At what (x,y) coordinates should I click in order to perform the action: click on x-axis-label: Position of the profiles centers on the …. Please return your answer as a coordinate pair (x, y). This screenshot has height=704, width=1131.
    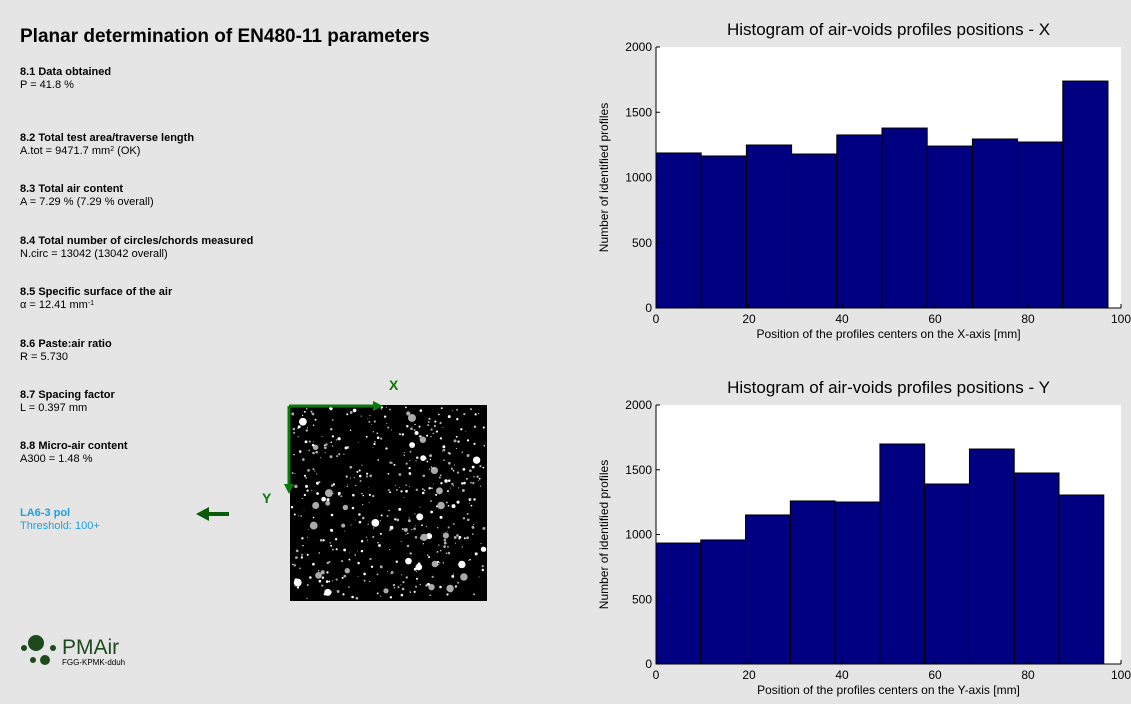
    Looking at the image, I should click on (888, 334).